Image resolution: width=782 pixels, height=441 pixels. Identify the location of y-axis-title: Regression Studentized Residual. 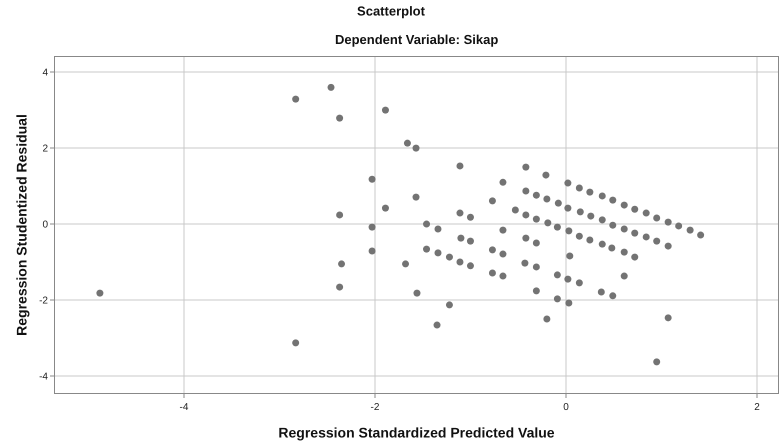
(22, 225).